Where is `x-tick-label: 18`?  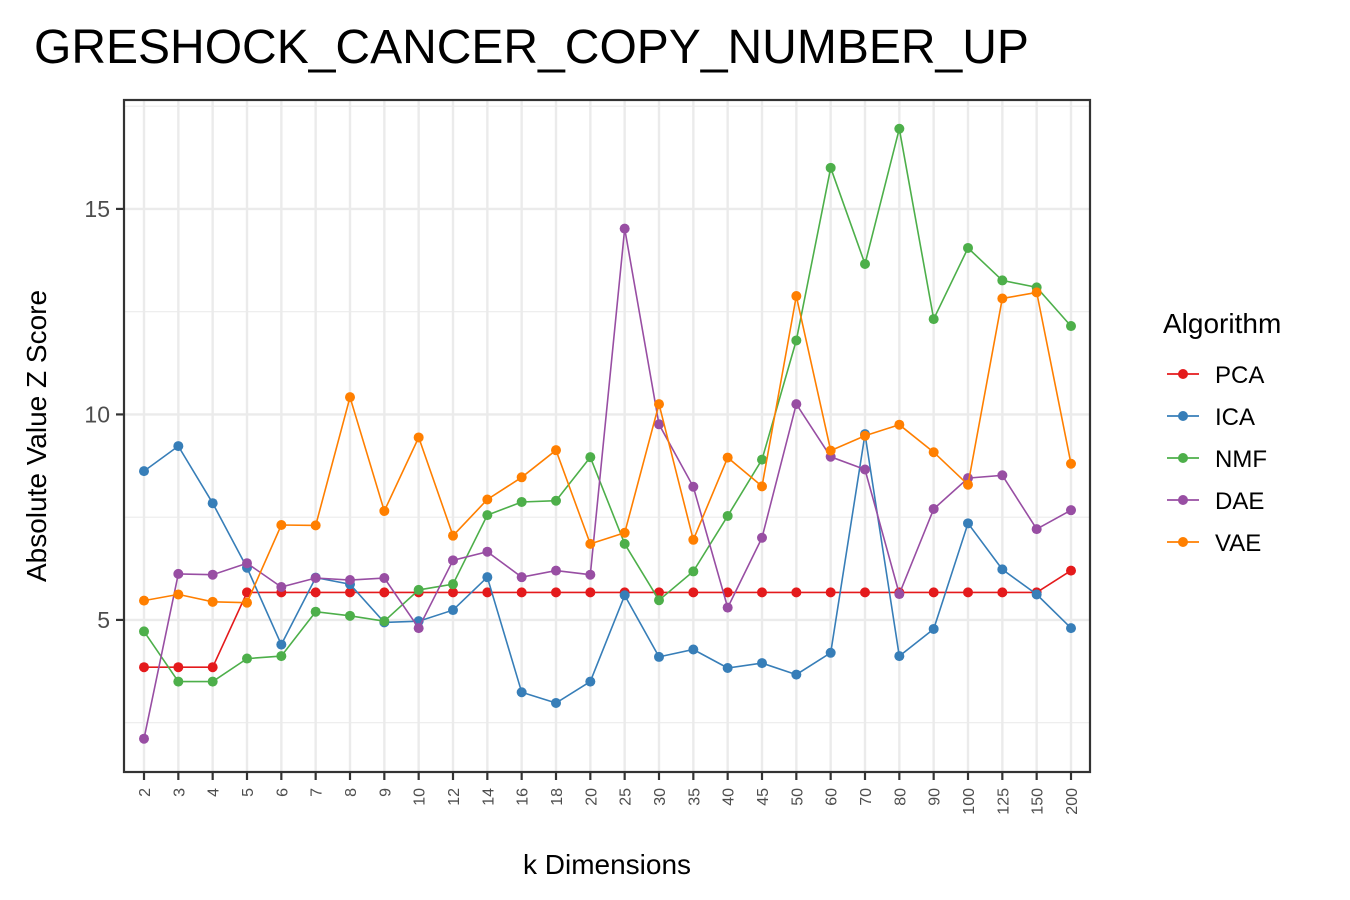 x-tick-label: 18 is located at coordinates (557, 797).